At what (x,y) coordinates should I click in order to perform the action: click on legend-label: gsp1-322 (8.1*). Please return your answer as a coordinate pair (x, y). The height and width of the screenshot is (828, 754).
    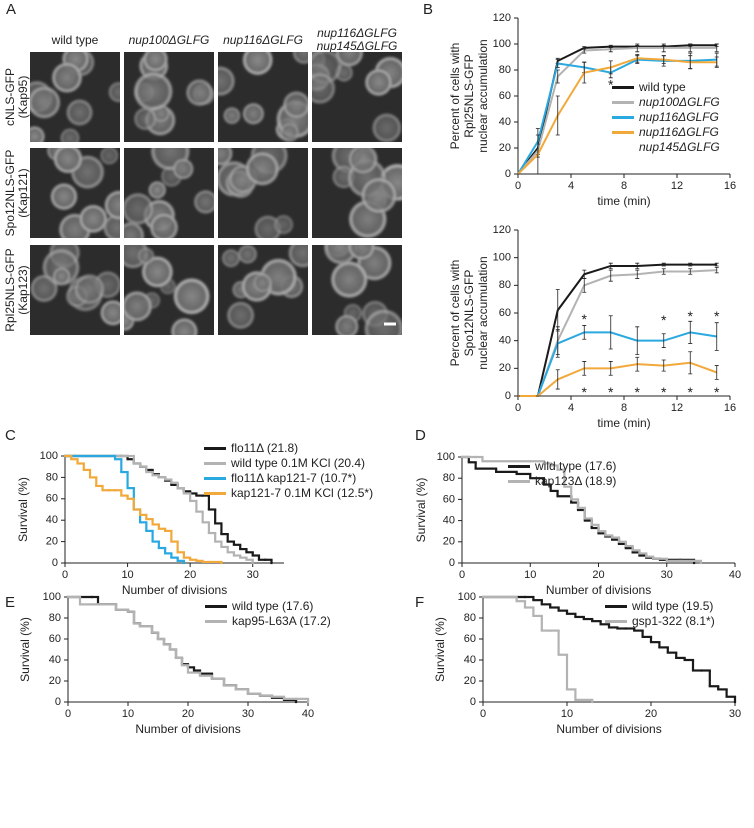
    Looking at the image, I should click on (673, 621).